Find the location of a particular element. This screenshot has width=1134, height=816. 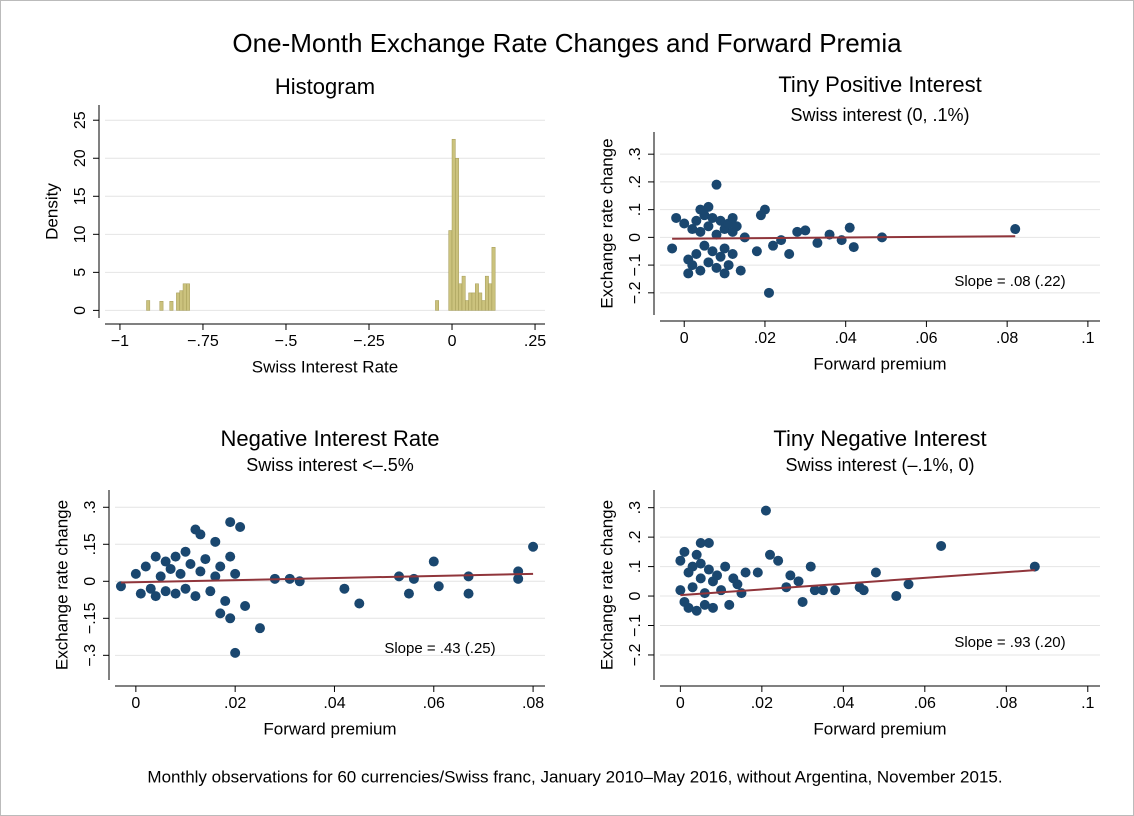

y-tick-label: .3 is located at coordinates (635, 507).